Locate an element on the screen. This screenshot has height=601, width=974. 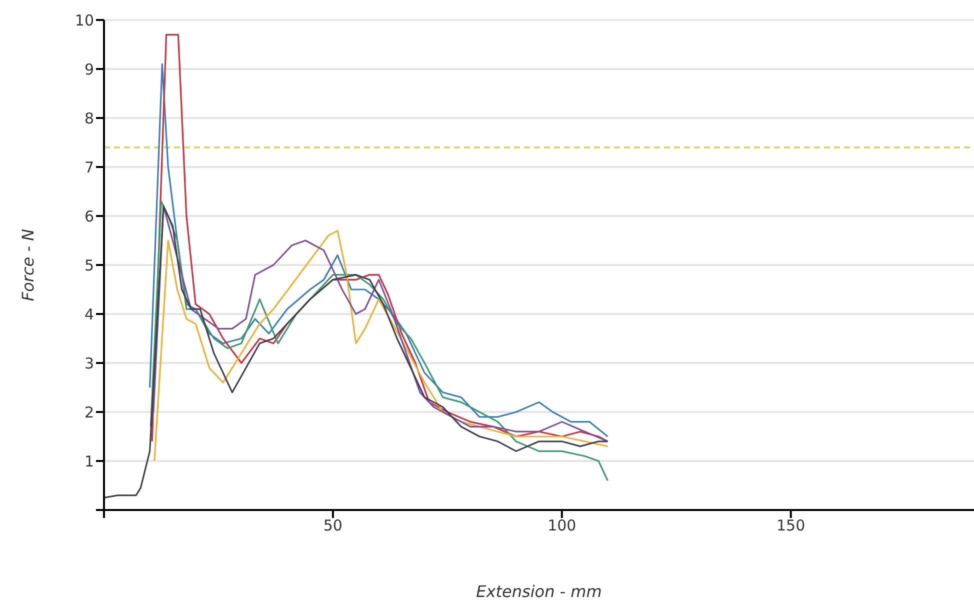
y-tick-label: 8 is located at coordinates (89, 118).